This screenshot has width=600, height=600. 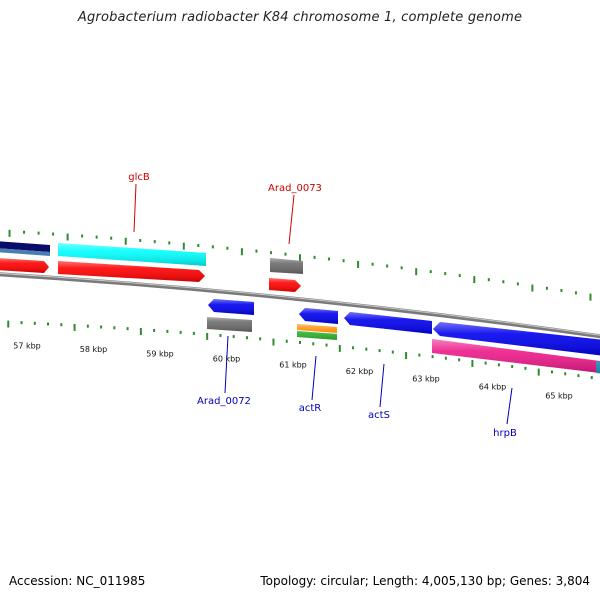 What do you see at coordinates (285, 285) in the screenshot?
I see `feature-red-small` at bounding box center [285, 285].